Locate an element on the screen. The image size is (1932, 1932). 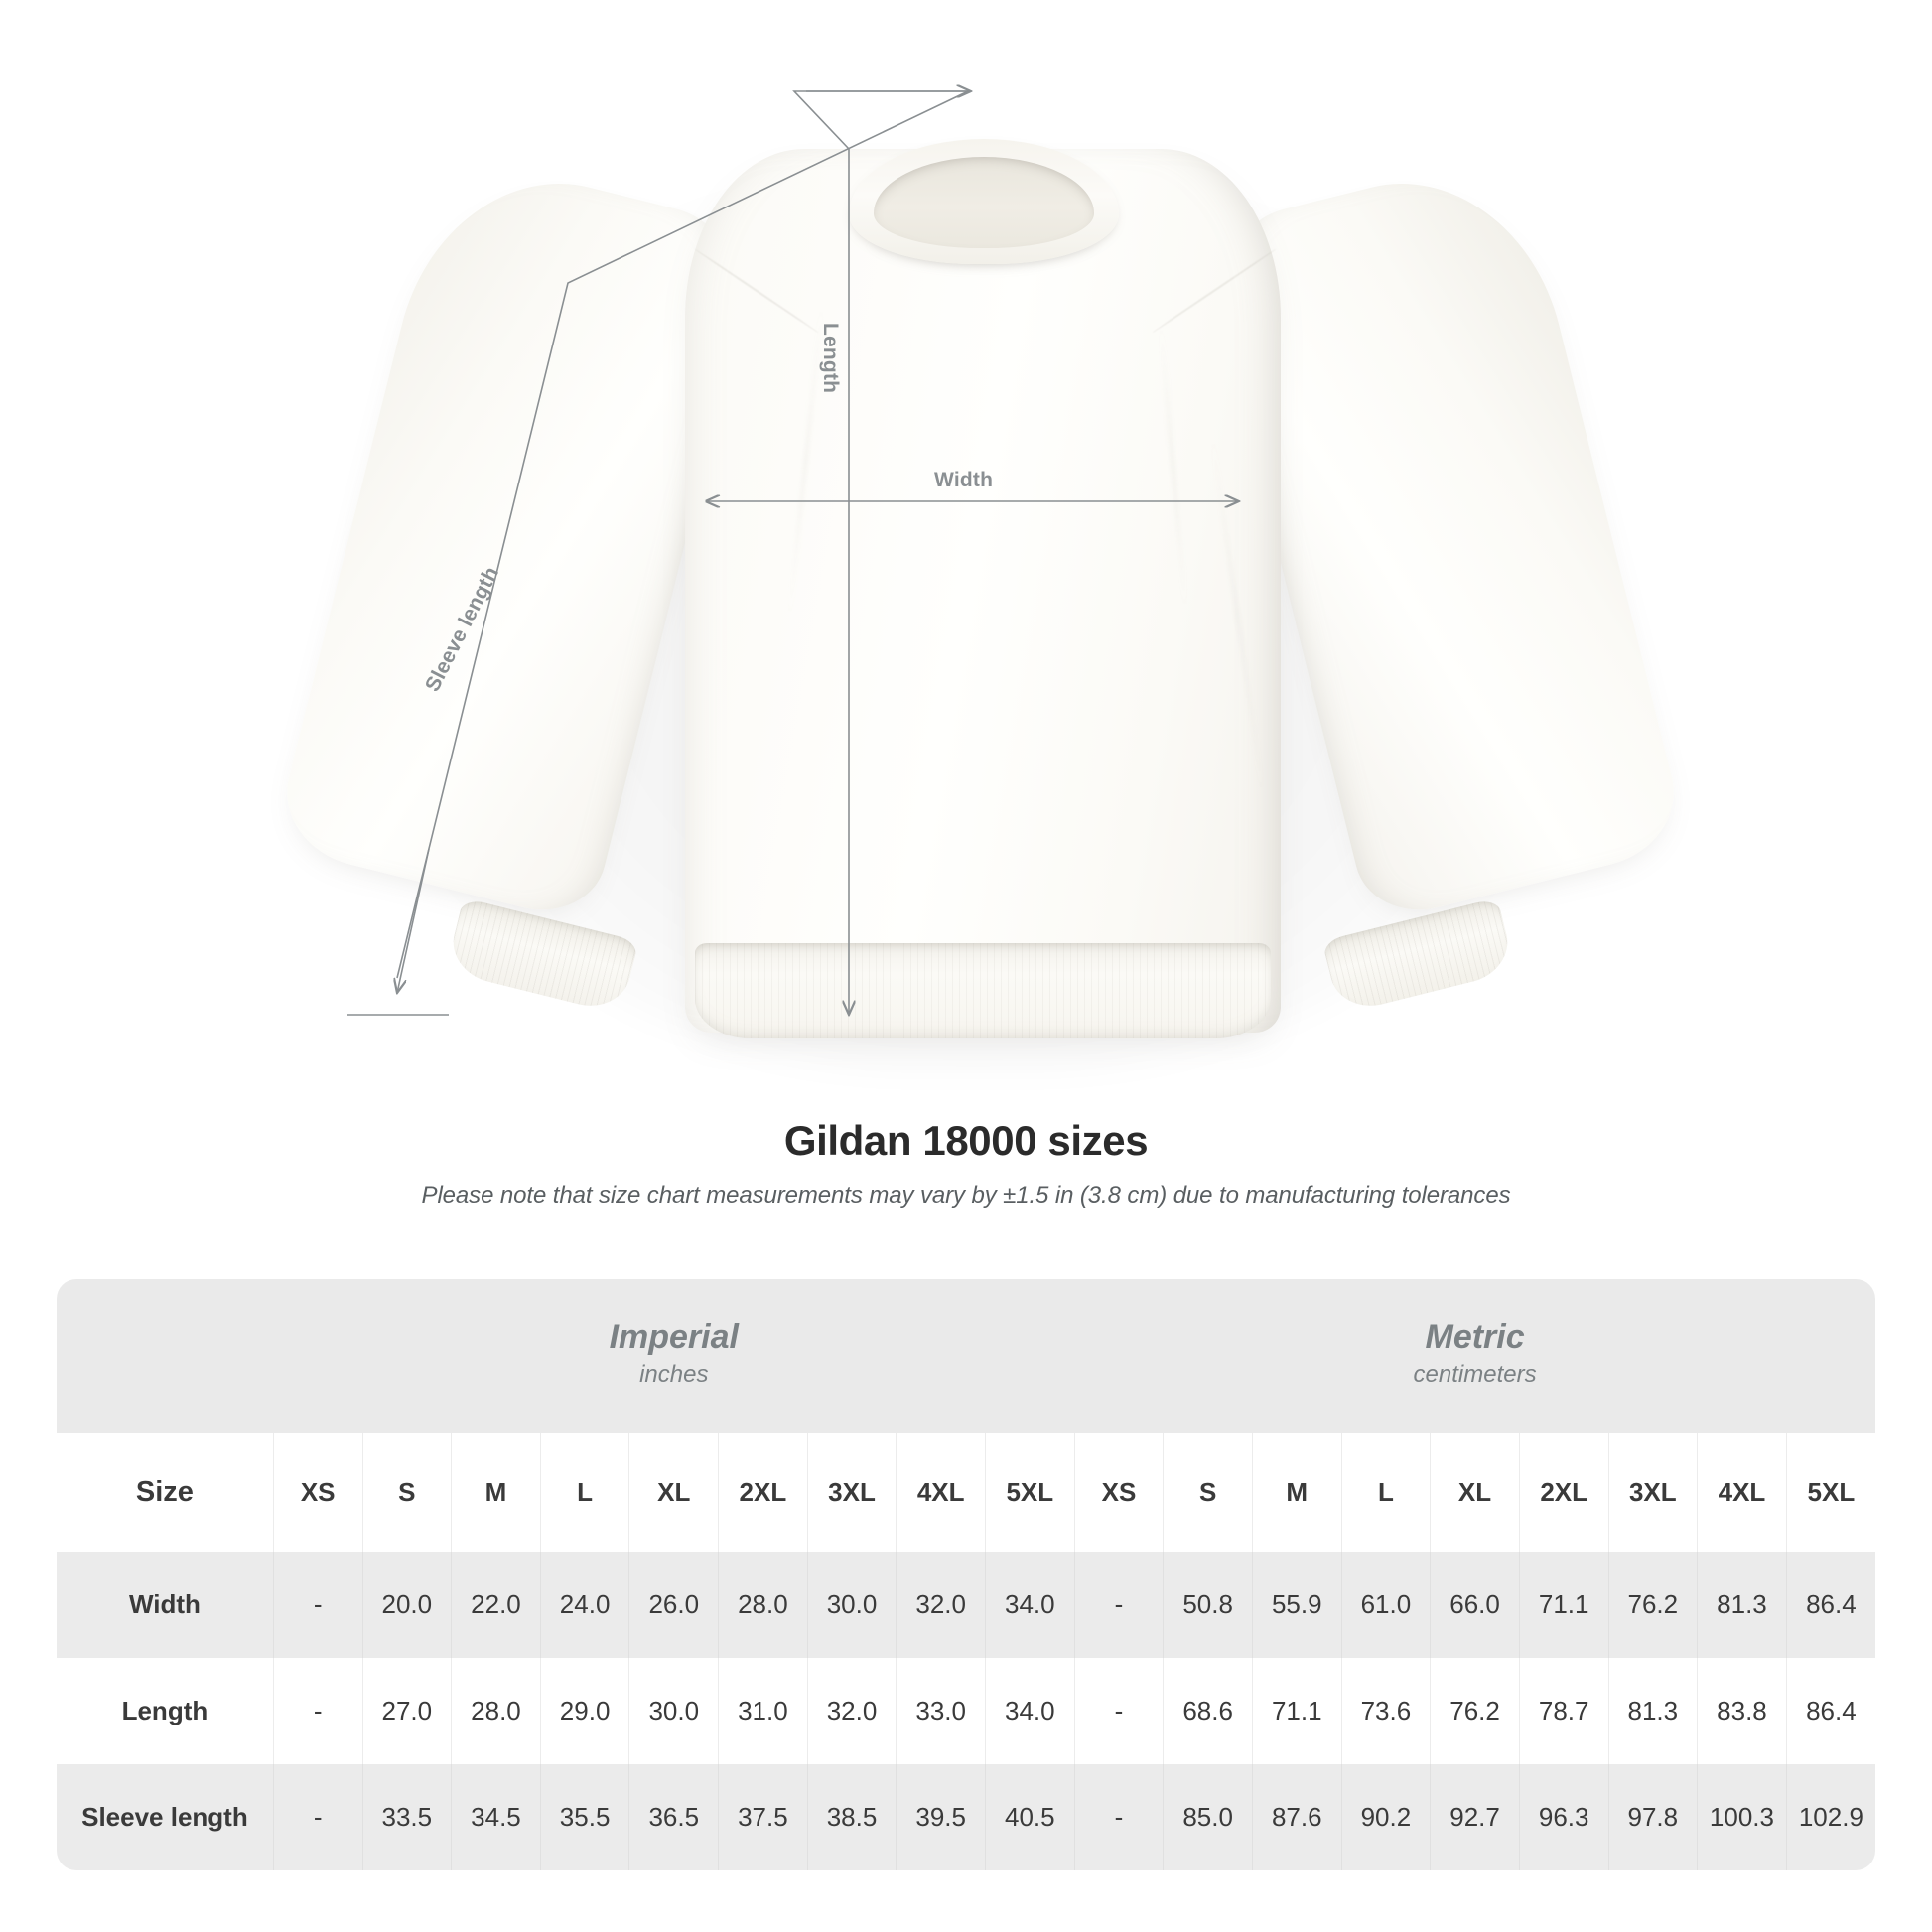
cell-length-imperial-xl: 30.0 is located at coordinates (674, 1711).